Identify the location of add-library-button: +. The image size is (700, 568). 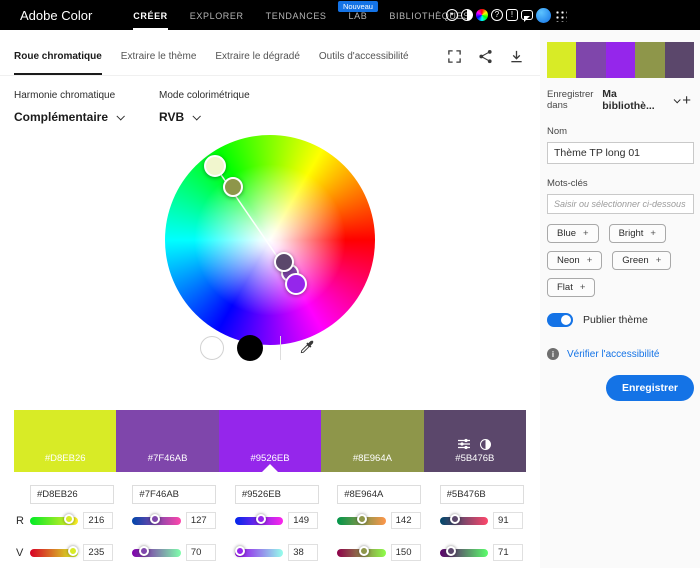
(686, 100).